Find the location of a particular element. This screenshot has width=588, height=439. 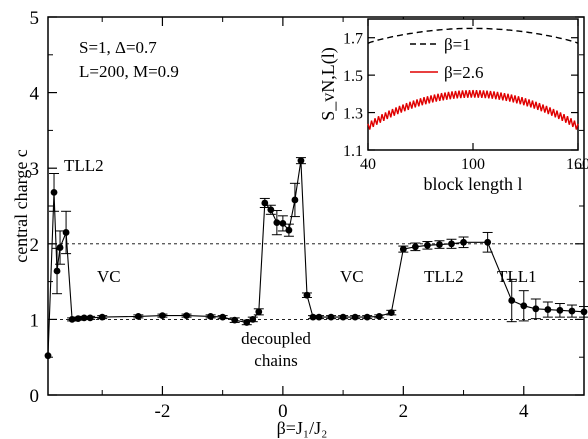

inset-series is located at coordinates (473, 78).